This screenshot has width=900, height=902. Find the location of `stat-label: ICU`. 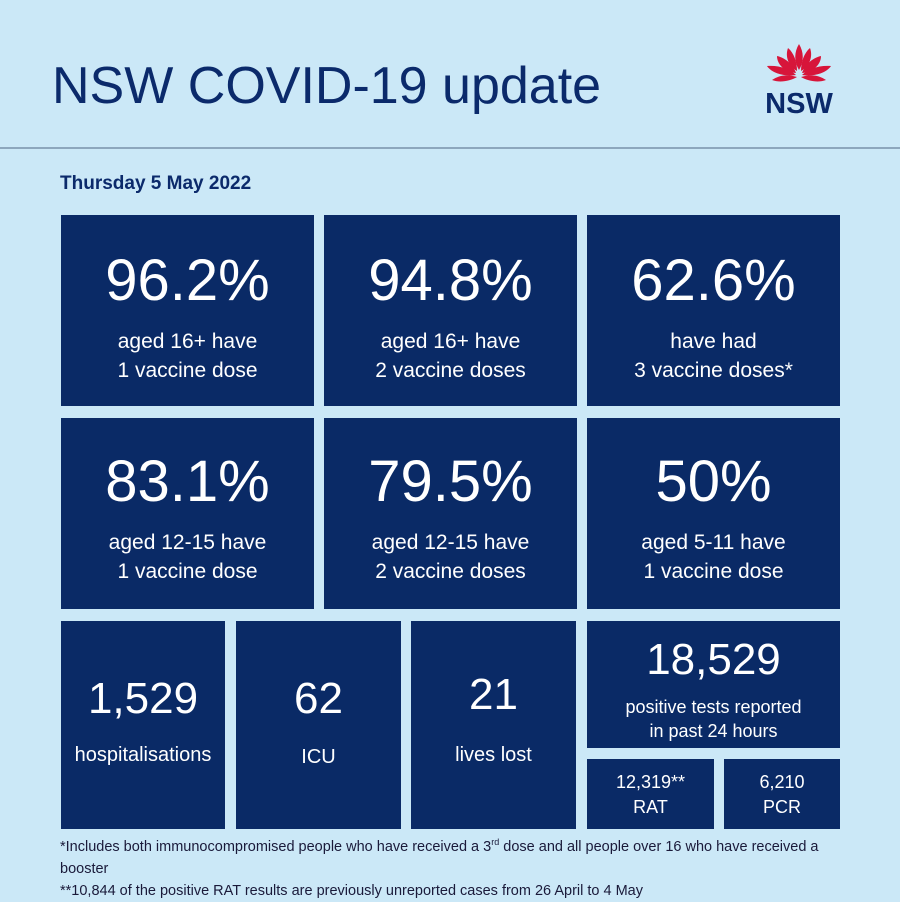

stat-label: ICU is located at coordinates (318, 757).